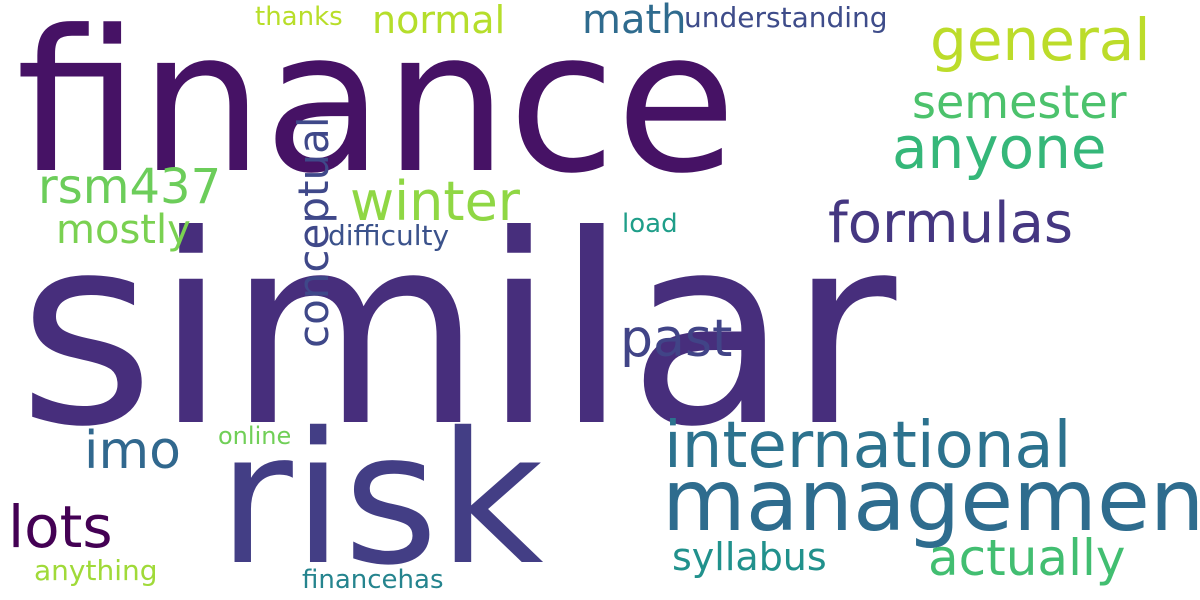 Image resolution: width=1200 pixels, height=600 pixels. Describe the element at coordinates (749, 557) in the screenshot. I see `word-syllabus: syllabus` at that location.